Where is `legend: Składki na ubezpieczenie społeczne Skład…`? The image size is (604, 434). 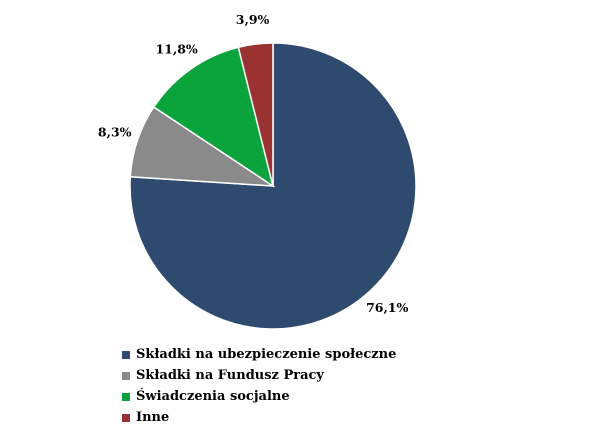 legend: Składki na ubezpieczenie społeczne Skład… is located at coordinates (259, 386).